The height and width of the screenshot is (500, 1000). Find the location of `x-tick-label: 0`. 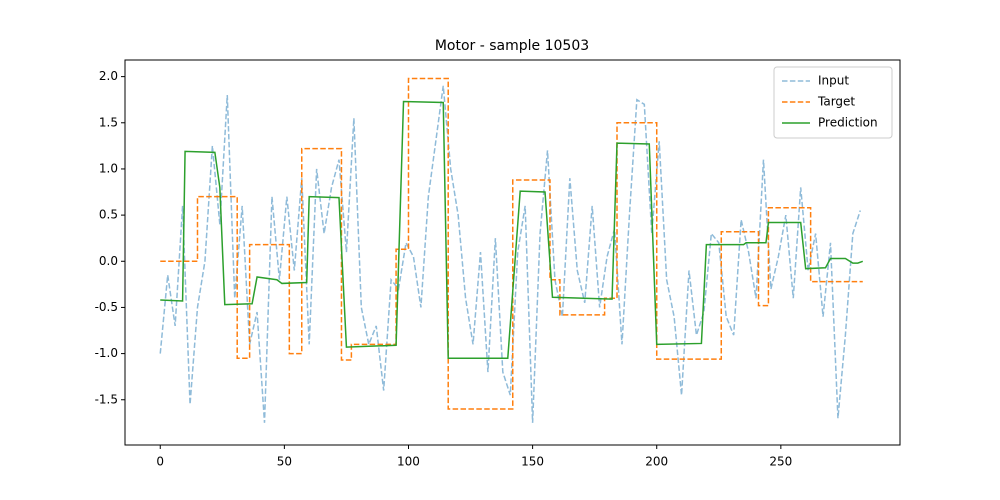

x-tick-label: 0 is located at coordinates (160, 462).